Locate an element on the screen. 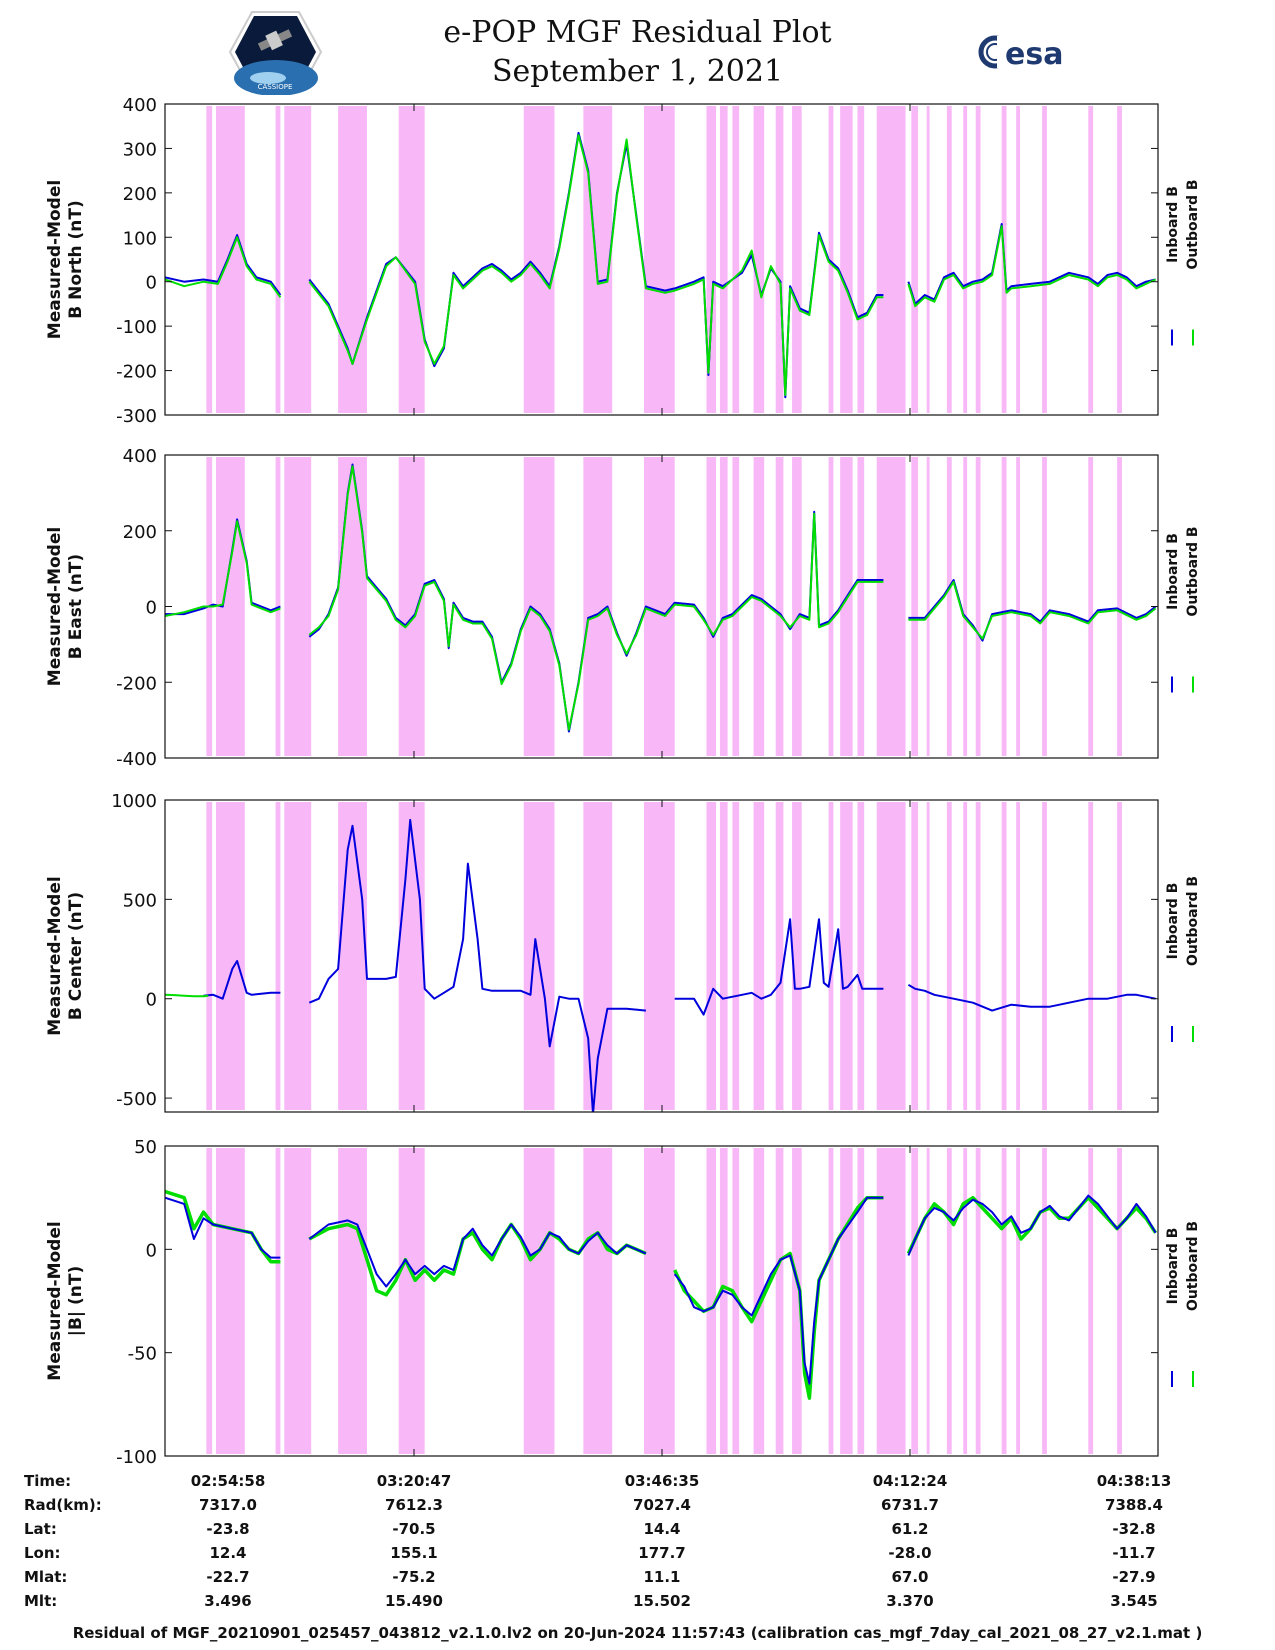  legend-inboard-label: Inboard B is located at coordinates (1173, 1266).